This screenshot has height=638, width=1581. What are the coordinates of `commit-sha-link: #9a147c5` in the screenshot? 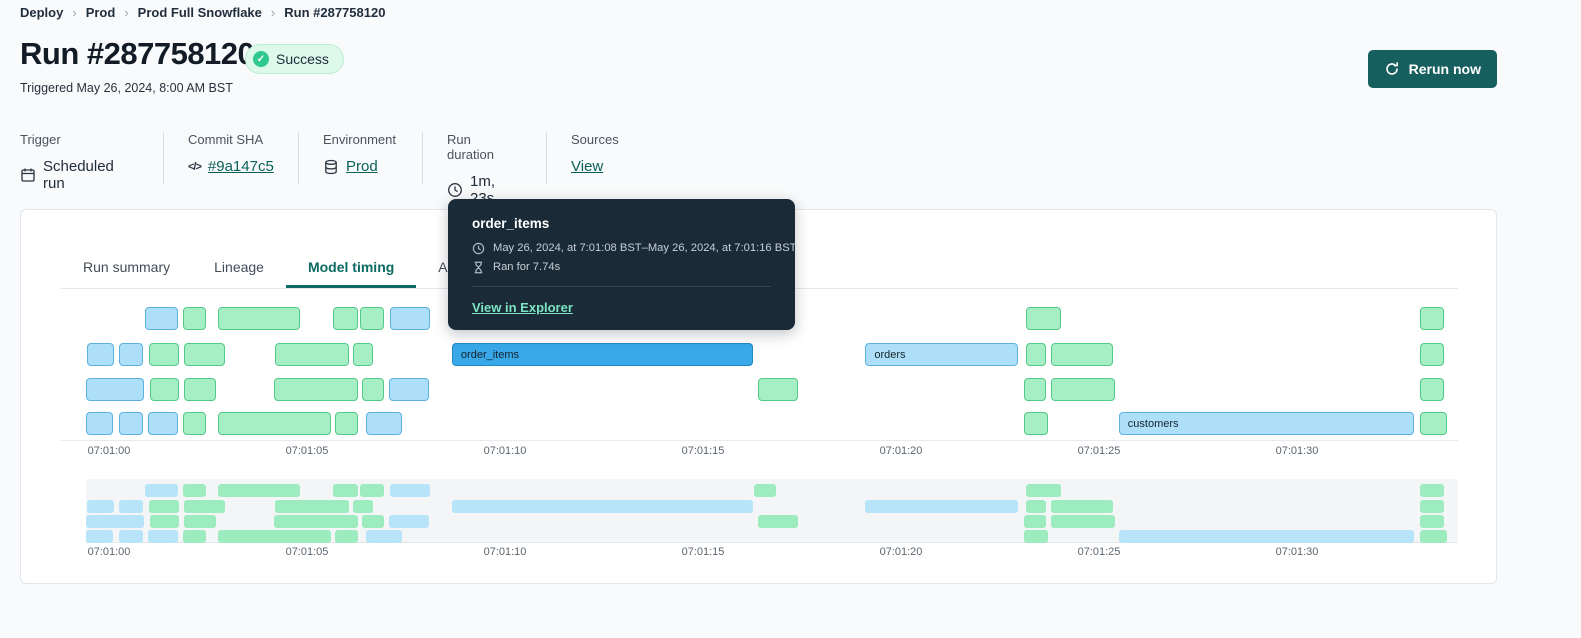 It's located at (240, 166).